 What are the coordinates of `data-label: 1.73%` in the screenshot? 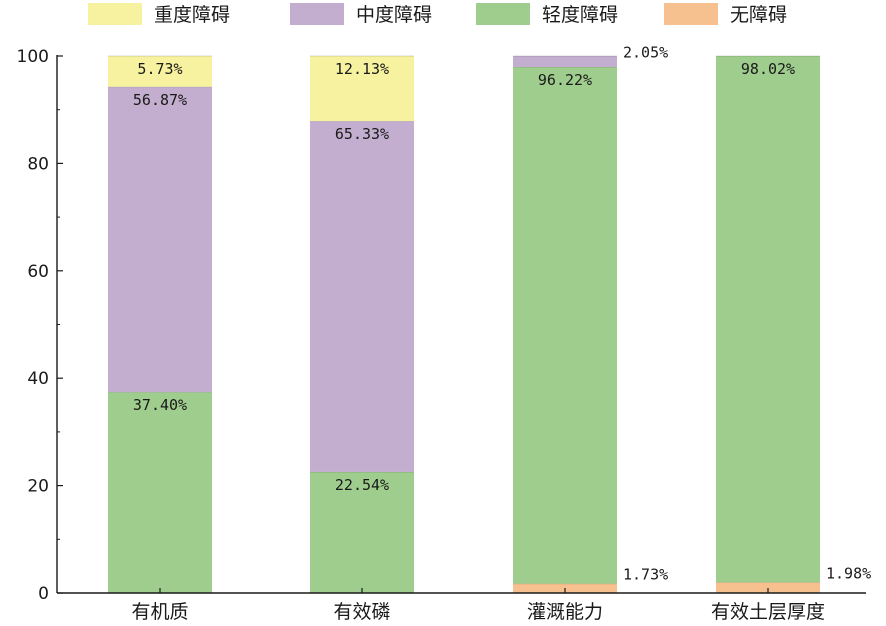 It's located at (645, 575).